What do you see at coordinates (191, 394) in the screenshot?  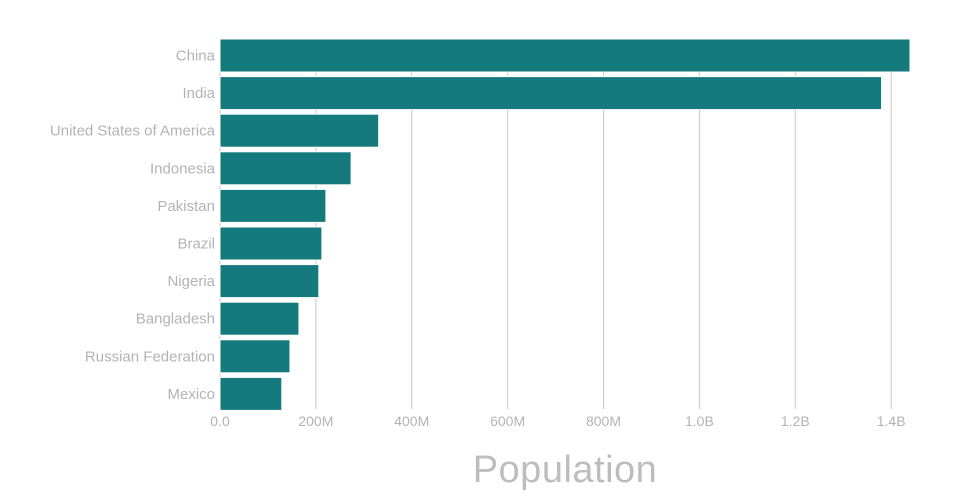 I see `category-label: Mexico` at bounding box center [191, 394].